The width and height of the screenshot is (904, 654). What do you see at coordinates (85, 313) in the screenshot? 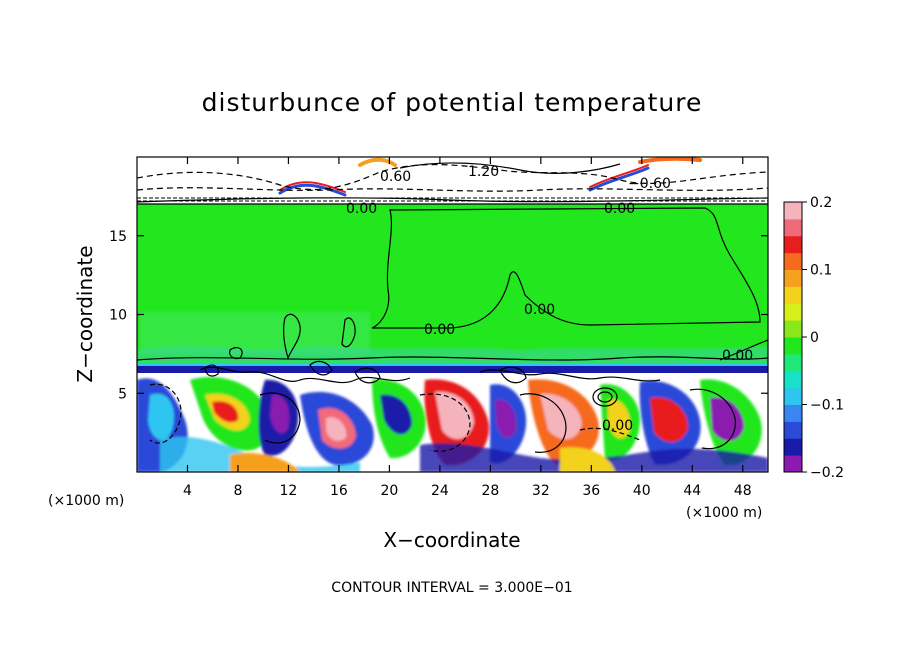
I see `y-axis-label: Z−coordinate` at bounding box center [85, 313].